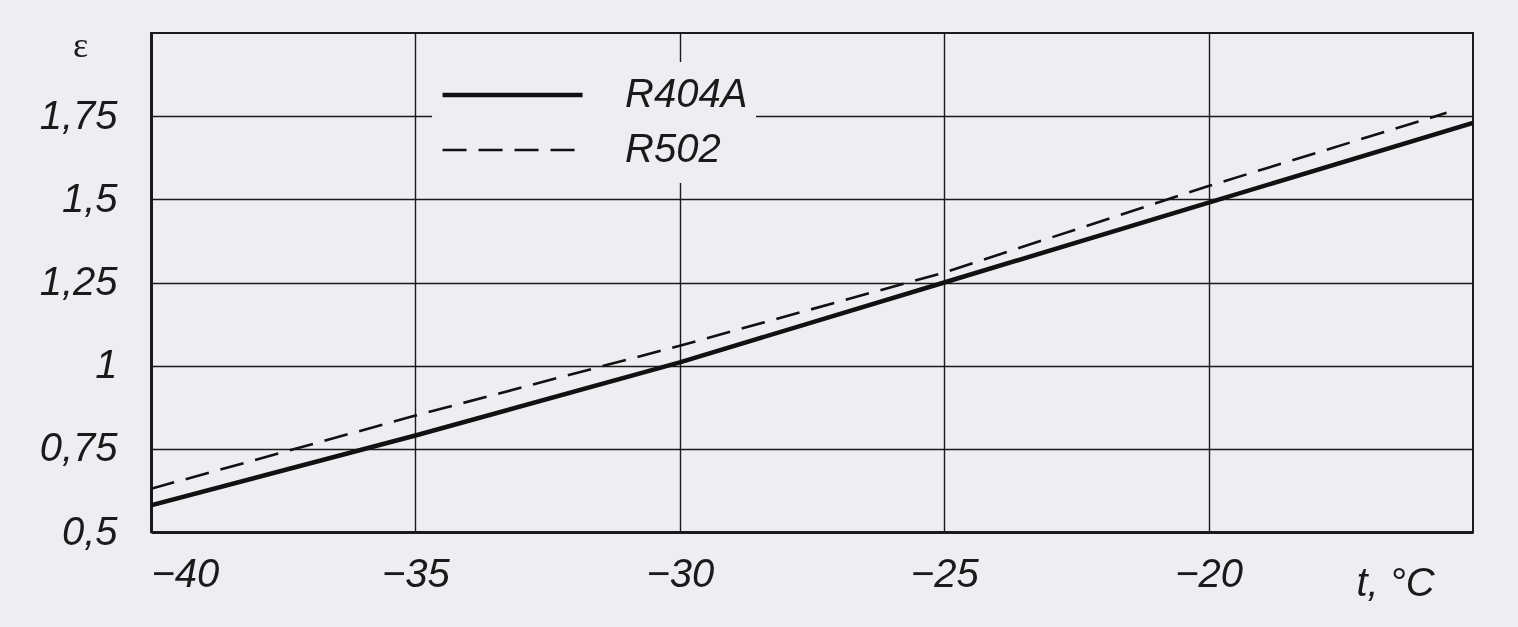 This screenshot has height=627, width=1518. What do you see at coordinates (185, 572) in the screenshot?
I see `x-tick-label: −40` at bounding box center [185, 572].